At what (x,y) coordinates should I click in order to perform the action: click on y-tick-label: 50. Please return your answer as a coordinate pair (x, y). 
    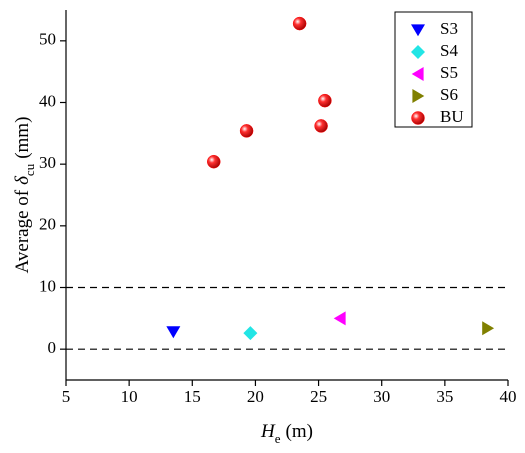
    Looking at the image, I should click on (47, 39).